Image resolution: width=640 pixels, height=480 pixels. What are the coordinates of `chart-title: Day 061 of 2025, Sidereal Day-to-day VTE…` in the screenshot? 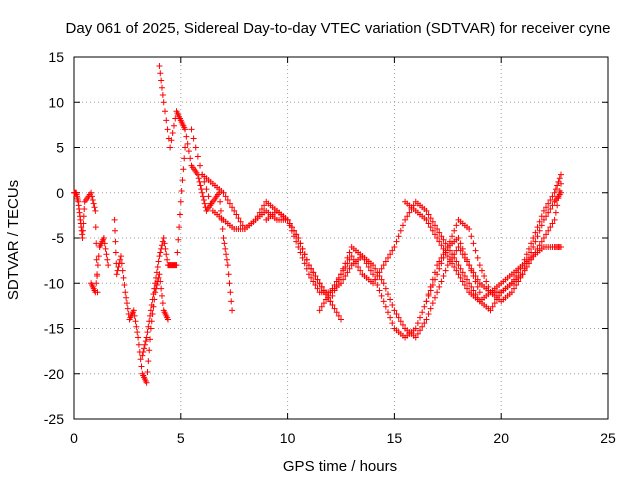 It's located at (338, 28).